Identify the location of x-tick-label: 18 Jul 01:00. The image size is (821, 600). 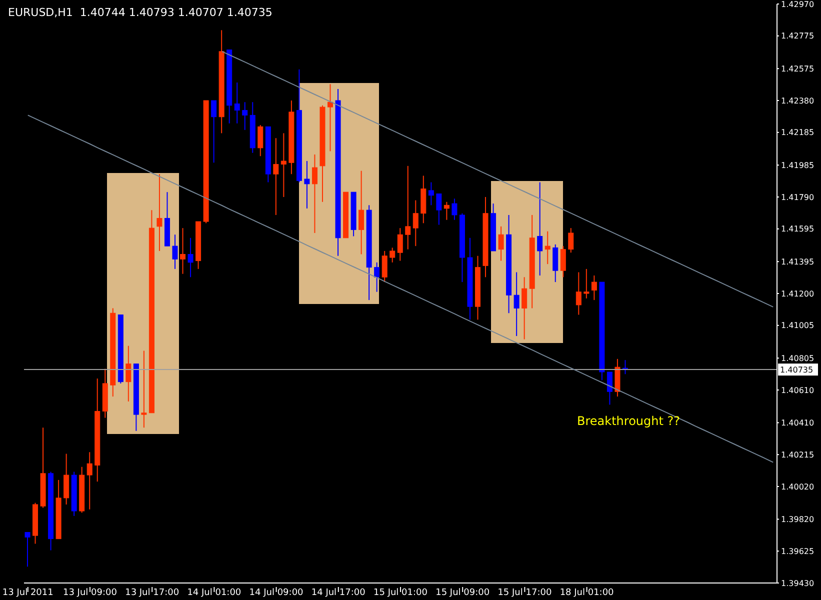
(587, 593).